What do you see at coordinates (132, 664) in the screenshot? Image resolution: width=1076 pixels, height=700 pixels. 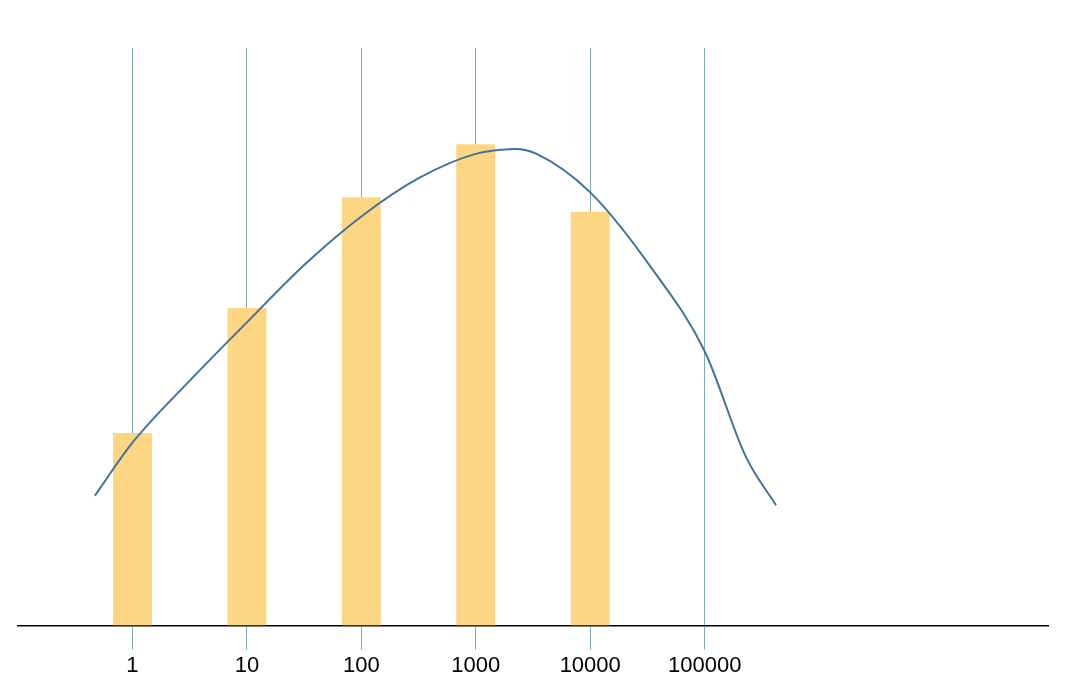 I see `x-tick-label: 1` at bounding box center [132, 664].